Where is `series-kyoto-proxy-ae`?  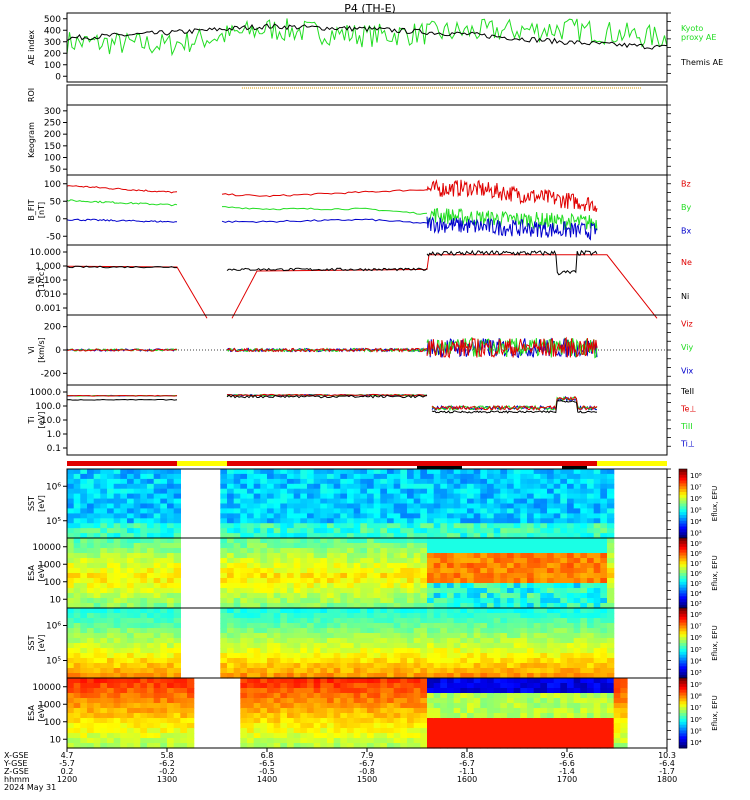 series-kyoto-proxy-ae is located at coordinates (367, 37).